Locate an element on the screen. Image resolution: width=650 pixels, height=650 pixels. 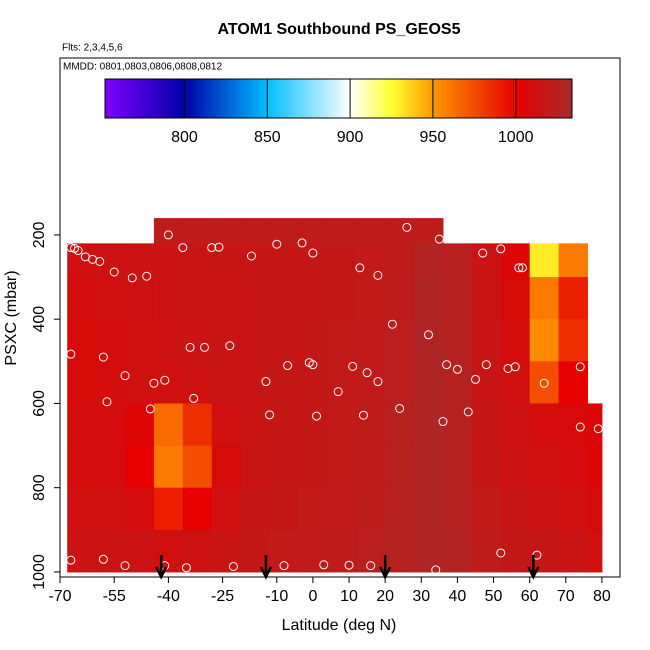
colorbar is located at coordinates (338, 98).